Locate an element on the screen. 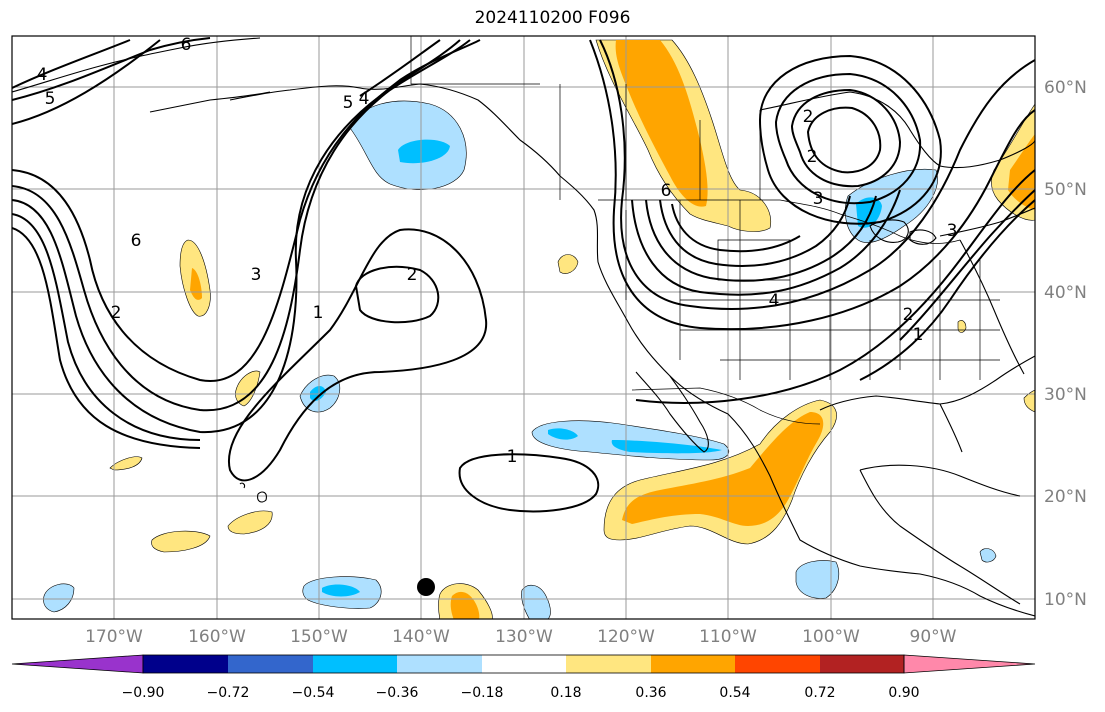 This screenshot has height=712, width=1105. colorbar-tick-label: 0.54 is located at coordinates (734, 693).